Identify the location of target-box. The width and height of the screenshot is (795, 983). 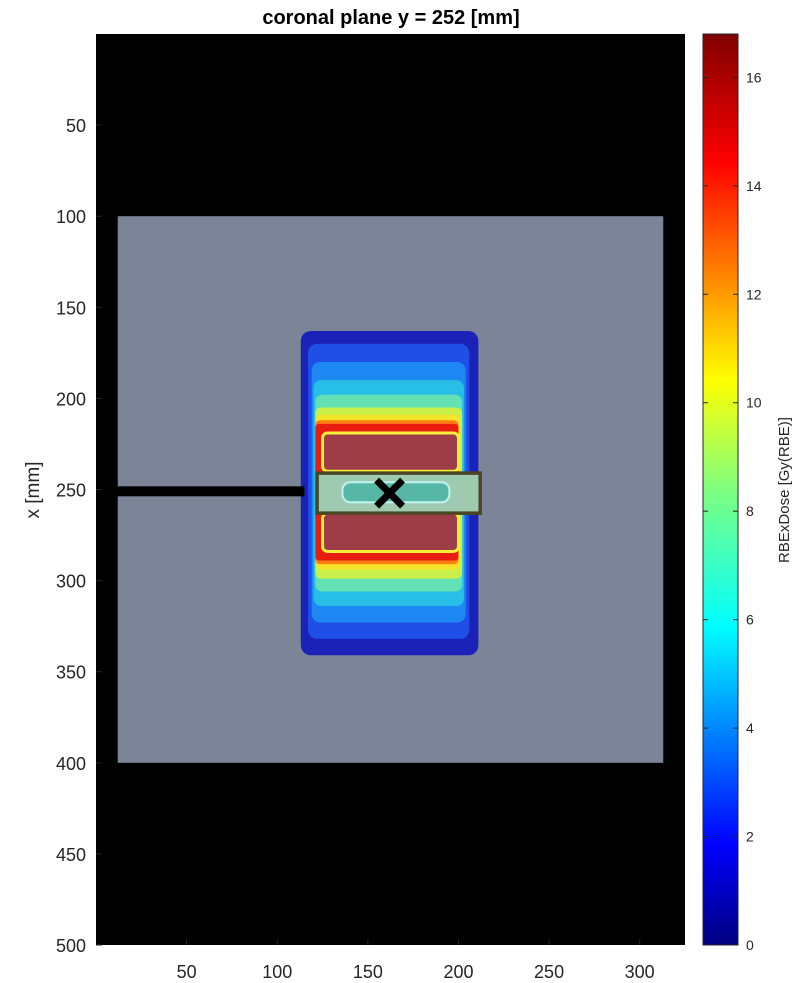
(398, 493).